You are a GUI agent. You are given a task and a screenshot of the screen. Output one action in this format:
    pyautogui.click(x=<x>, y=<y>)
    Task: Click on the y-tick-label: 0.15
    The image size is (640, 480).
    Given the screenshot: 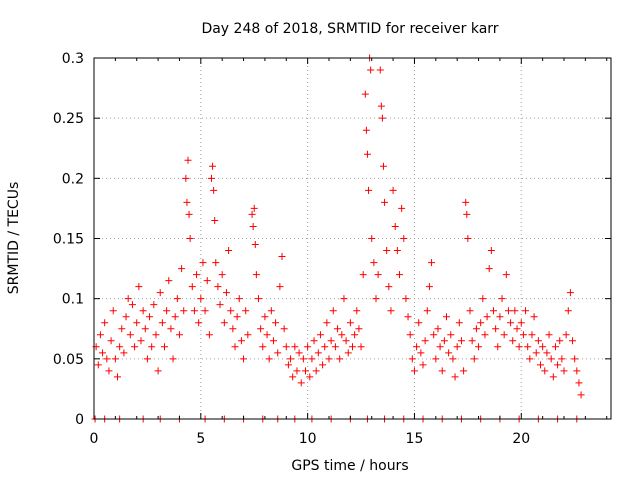 What is the action you would take?
    pyautogui.click(x=68, y=240)
    